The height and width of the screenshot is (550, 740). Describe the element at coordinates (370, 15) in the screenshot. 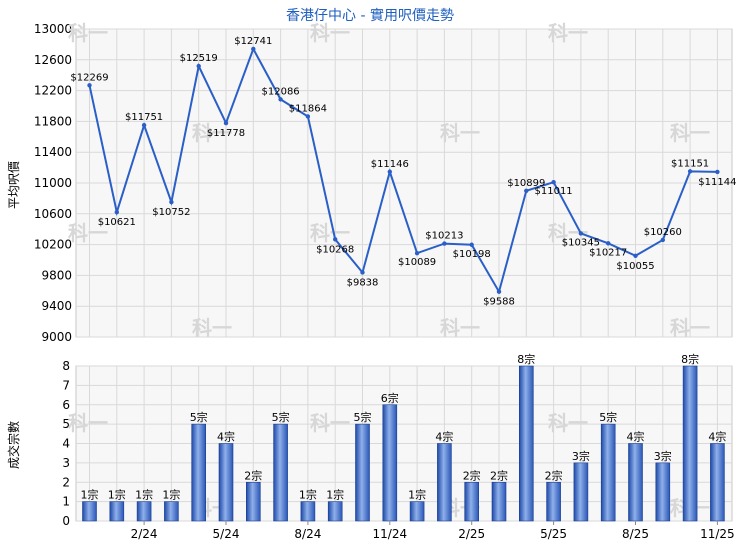

I see `chart-title: 香港仔中心 - 實用呎價走勢` at that location.